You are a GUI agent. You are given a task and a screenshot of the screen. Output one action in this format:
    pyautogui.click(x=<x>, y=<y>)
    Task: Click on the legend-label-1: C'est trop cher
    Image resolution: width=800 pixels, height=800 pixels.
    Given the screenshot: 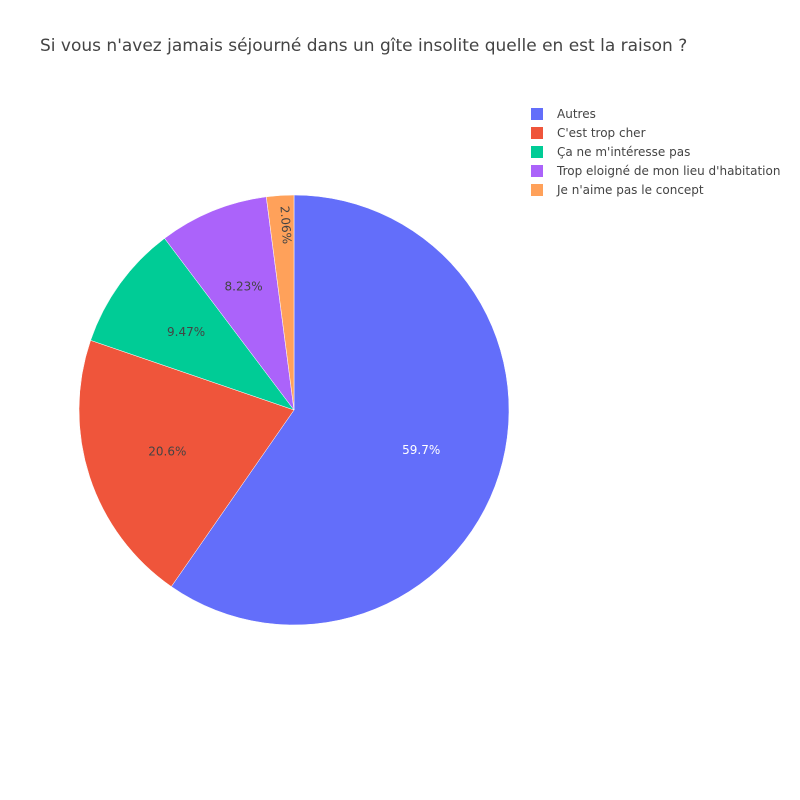 What is the action you would take?
    pyautogui.click(x=601, y=133)
    